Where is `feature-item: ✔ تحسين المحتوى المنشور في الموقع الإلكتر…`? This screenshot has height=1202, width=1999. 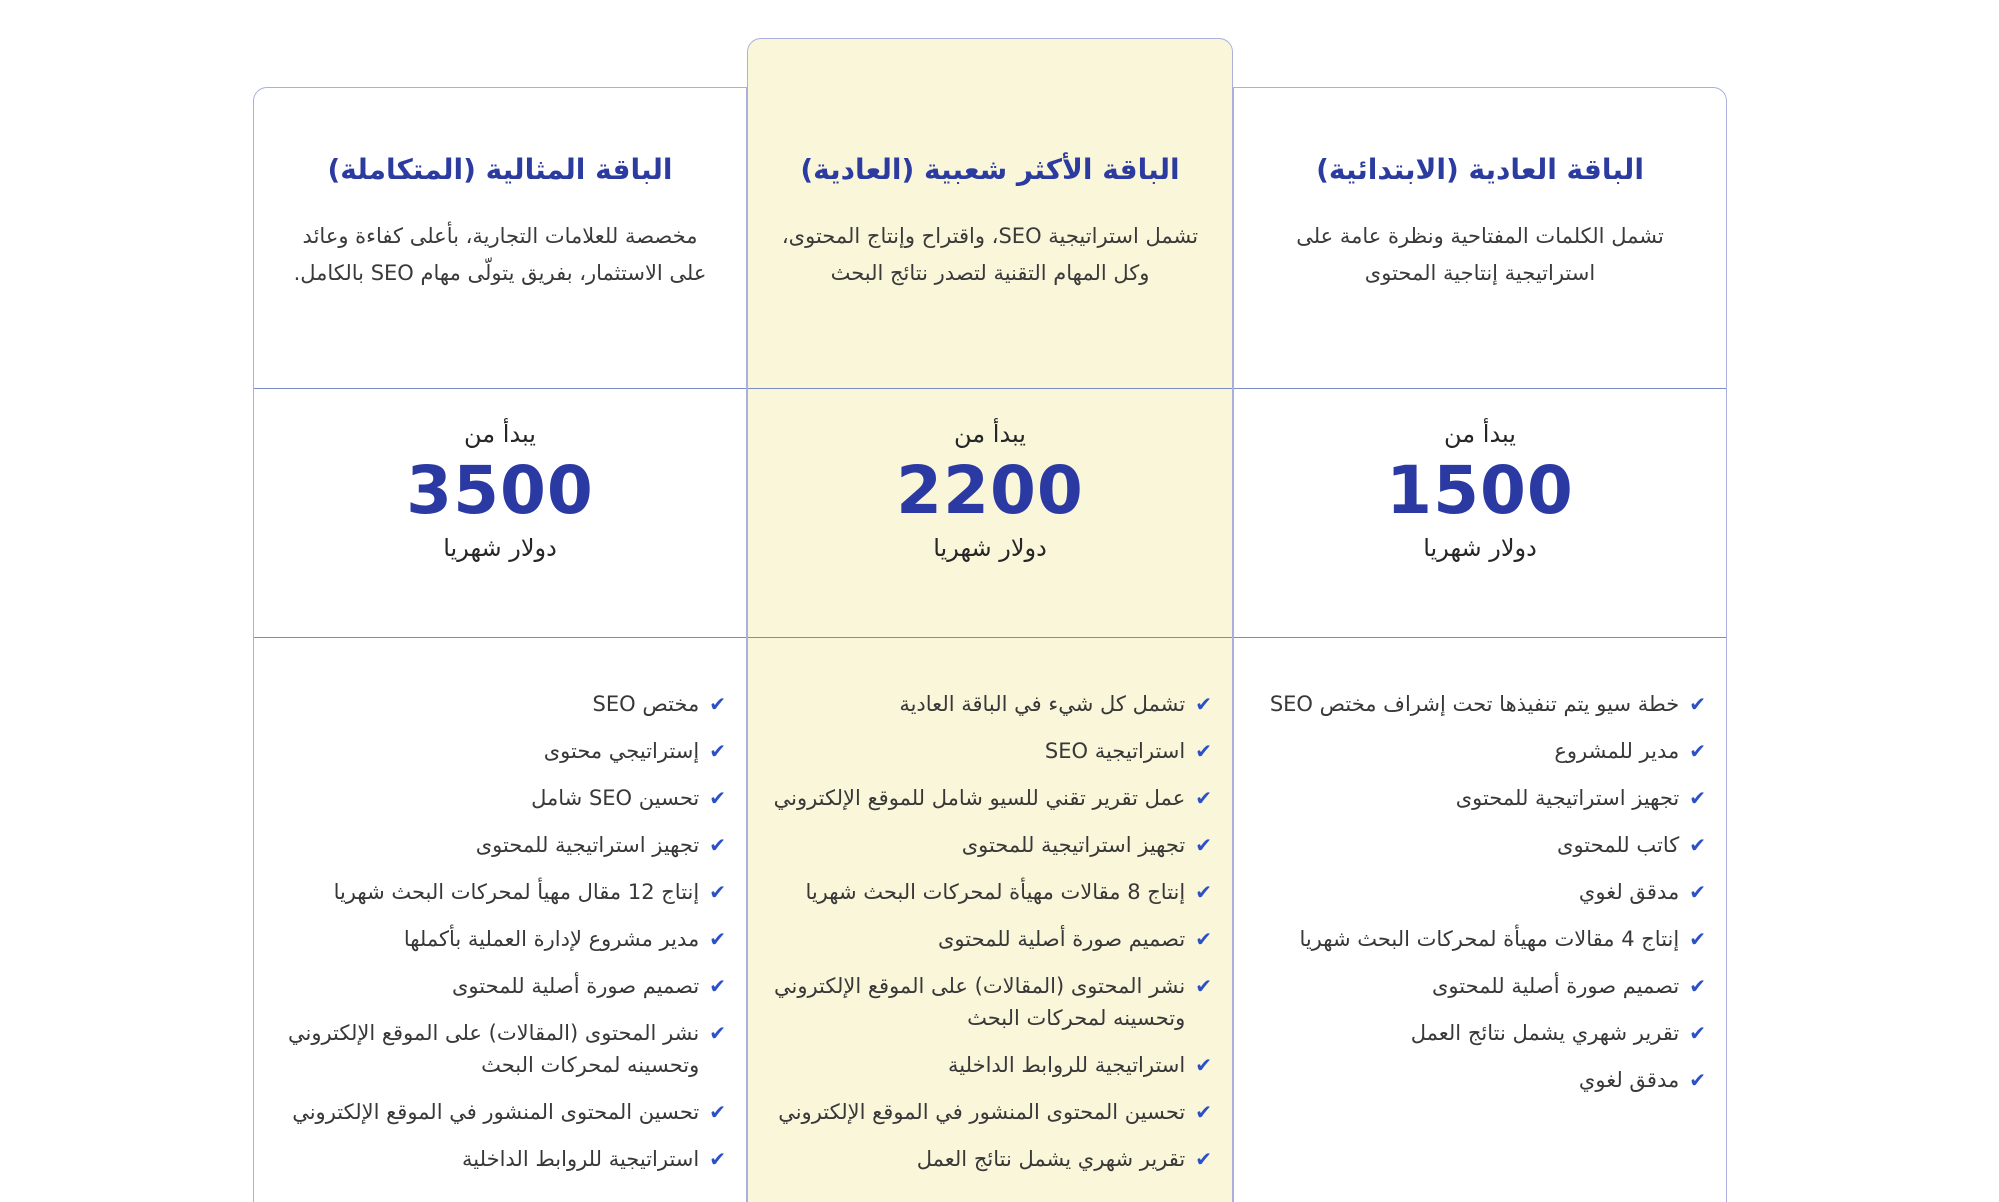 feature-item: ✔ تحسين المحتوى المنشور في الموقع الإلكتر… is located at coordinates (990, 1112).